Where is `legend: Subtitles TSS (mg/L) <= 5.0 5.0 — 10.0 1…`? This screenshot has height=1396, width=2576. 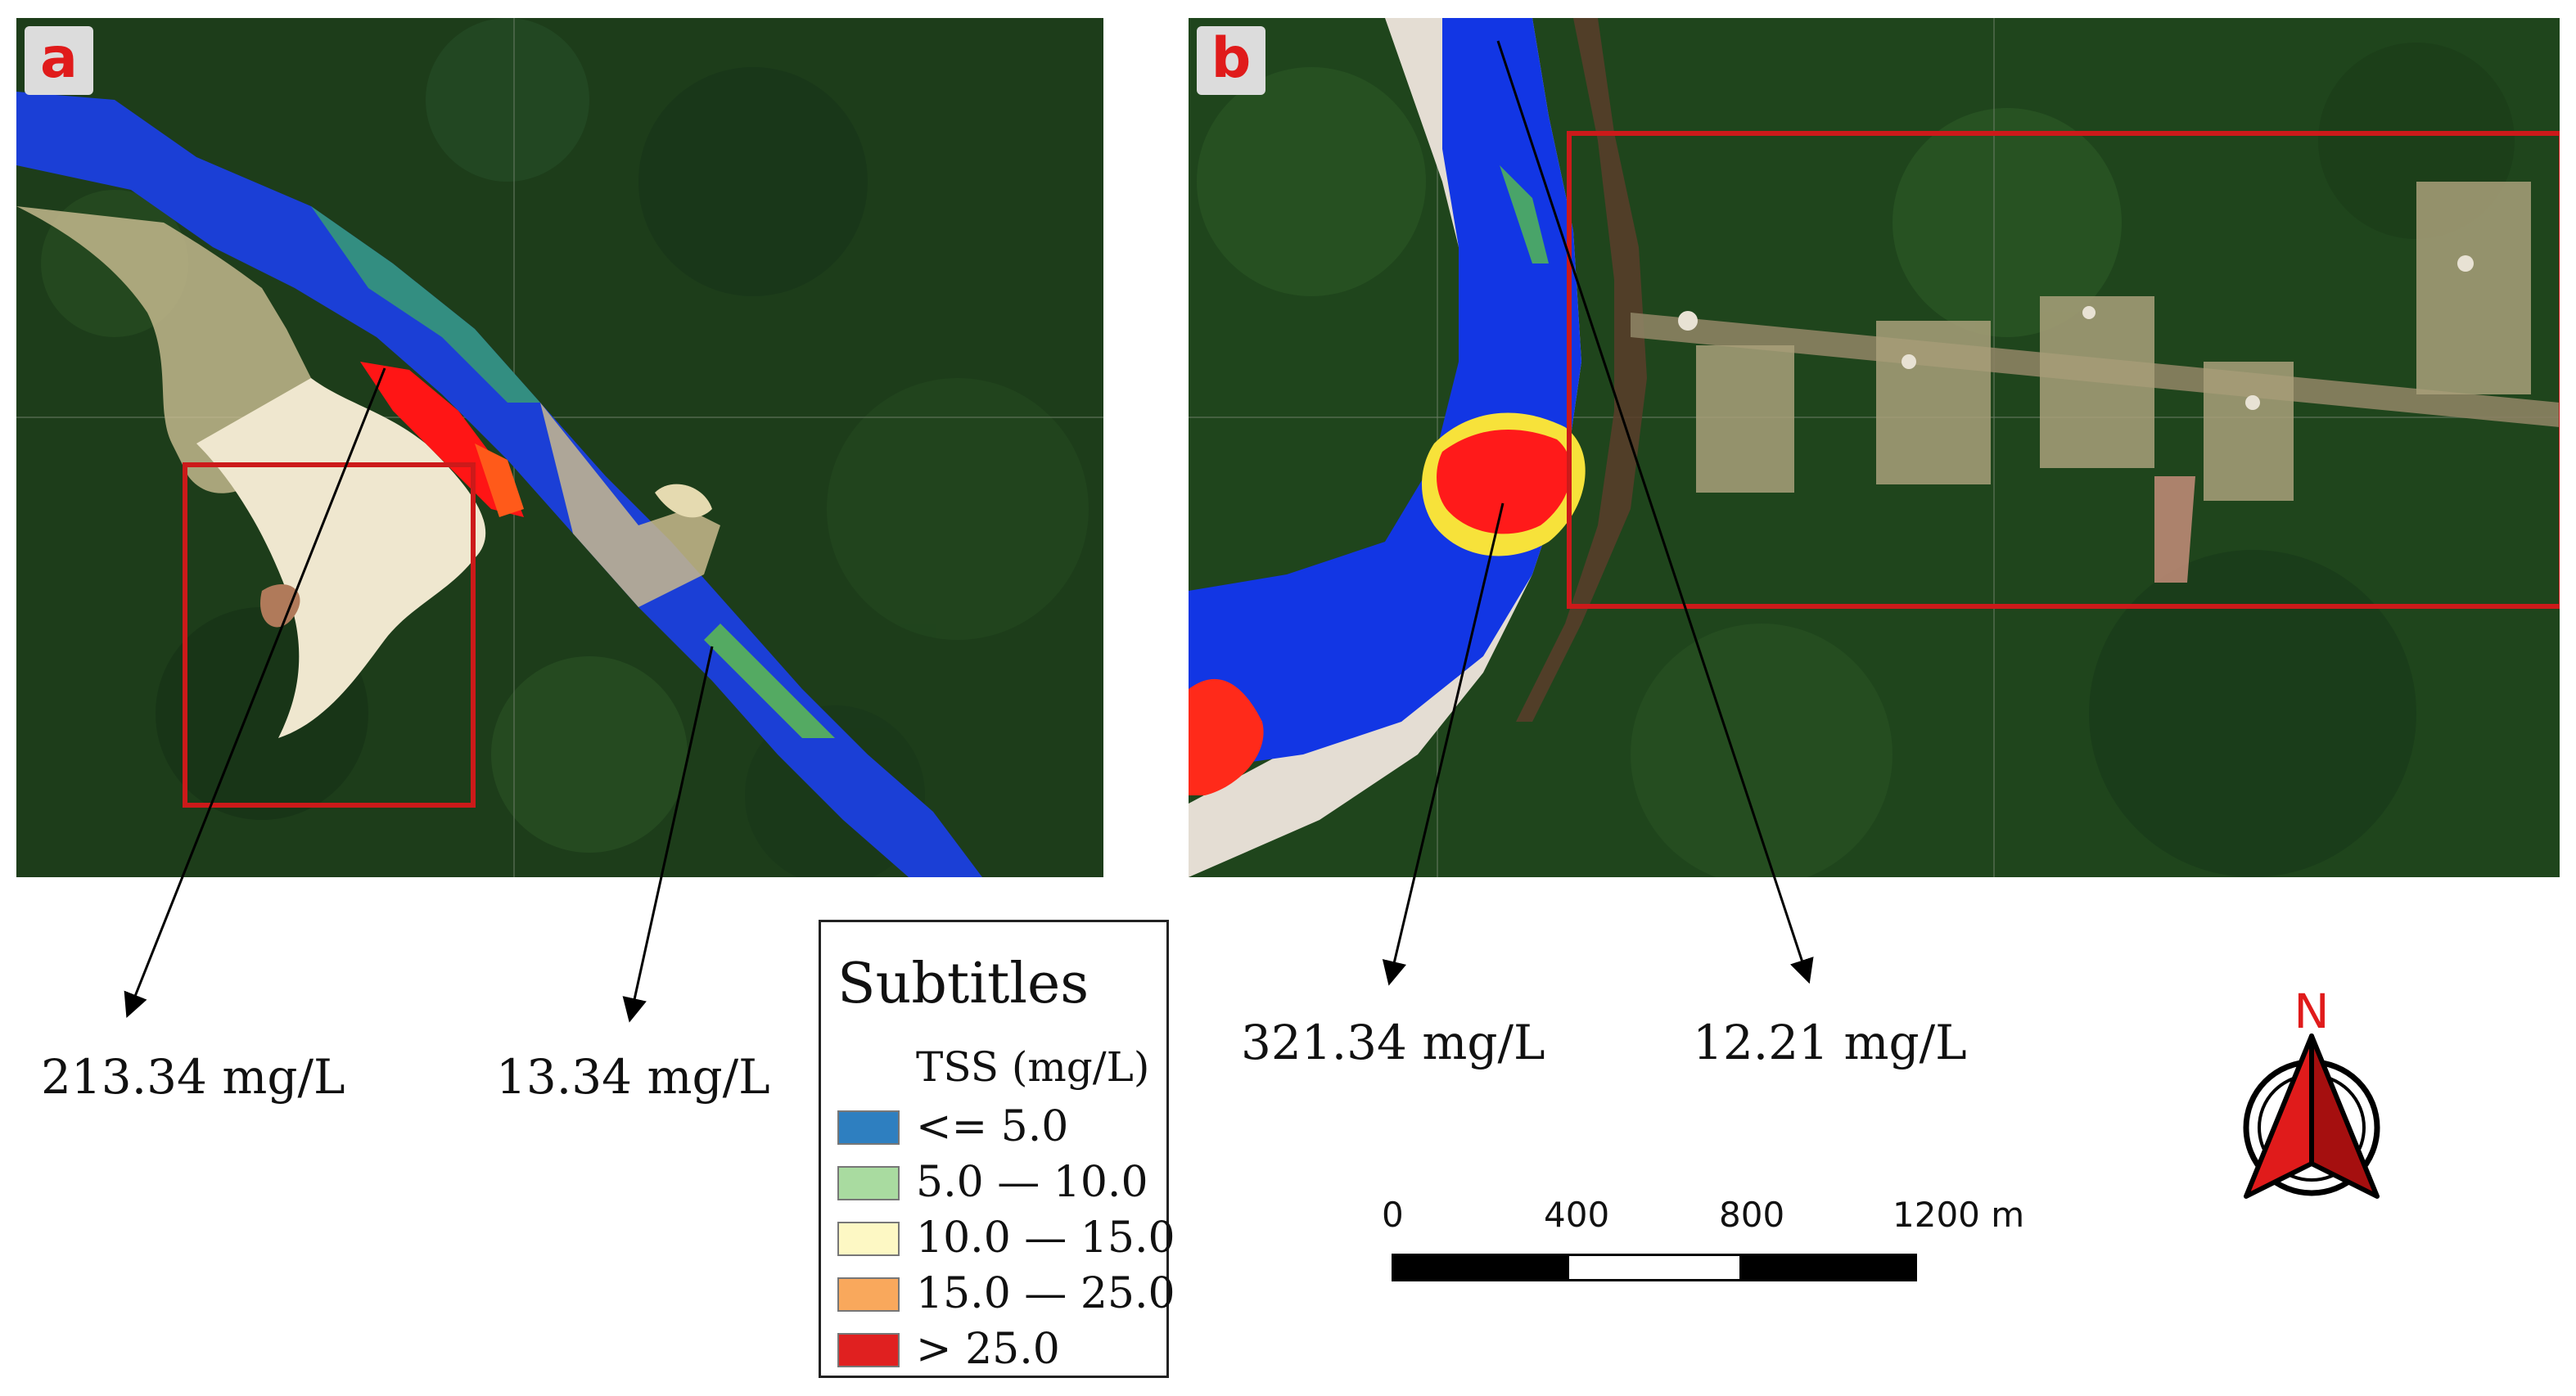
legend: Subtitles TSS (mg/L) <= 5.0 5.0 — 10.0 1… is located at coordinates (997, 1149).